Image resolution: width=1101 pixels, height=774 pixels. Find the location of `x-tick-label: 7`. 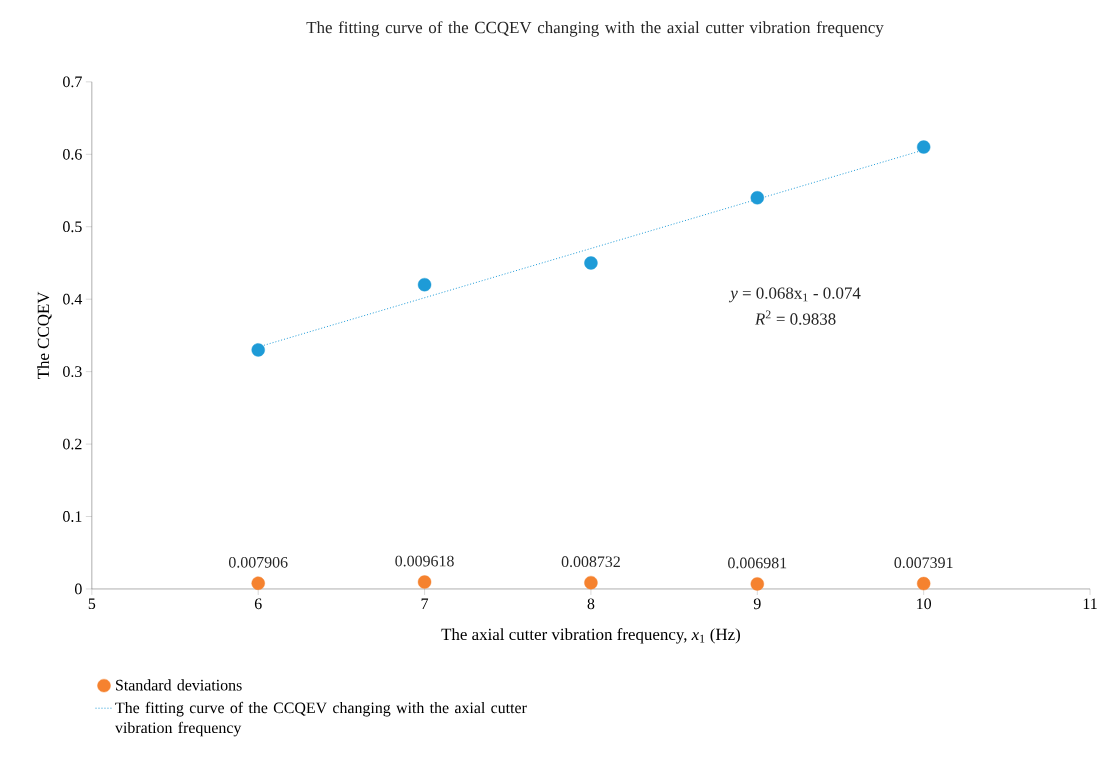

x-tick-label: 7 is located at coordinates (425, 604).